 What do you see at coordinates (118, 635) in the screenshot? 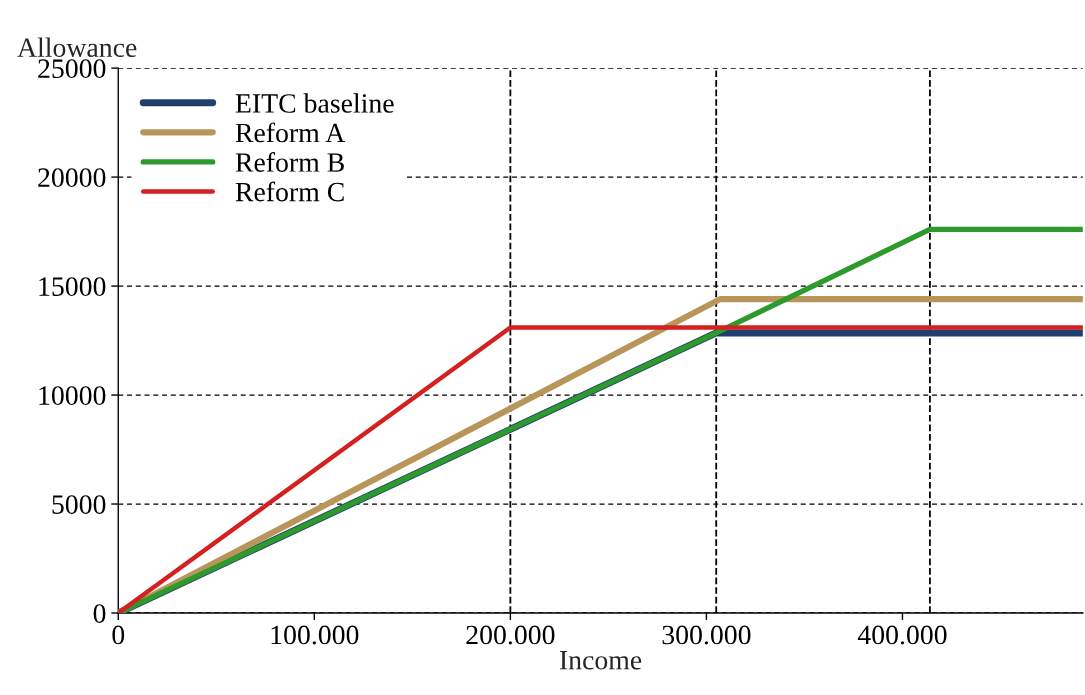
I see `x-tick-label: 0` at bounding box center [118, 635].